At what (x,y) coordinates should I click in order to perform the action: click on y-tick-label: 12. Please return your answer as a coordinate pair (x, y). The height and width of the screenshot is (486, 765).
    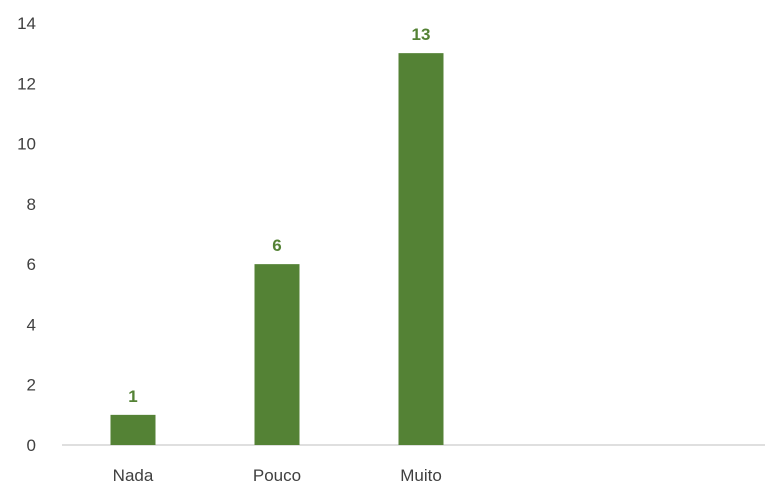
    Looking at the image, I should click on (26, 83).